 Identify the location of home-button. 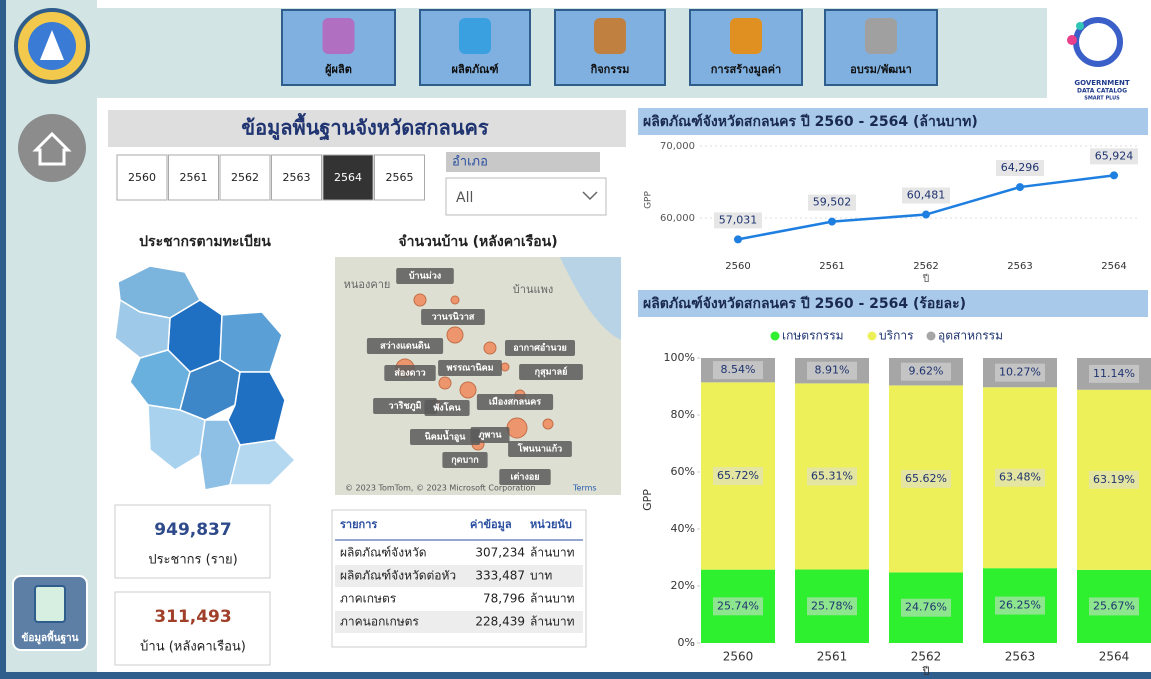
(52, 148).